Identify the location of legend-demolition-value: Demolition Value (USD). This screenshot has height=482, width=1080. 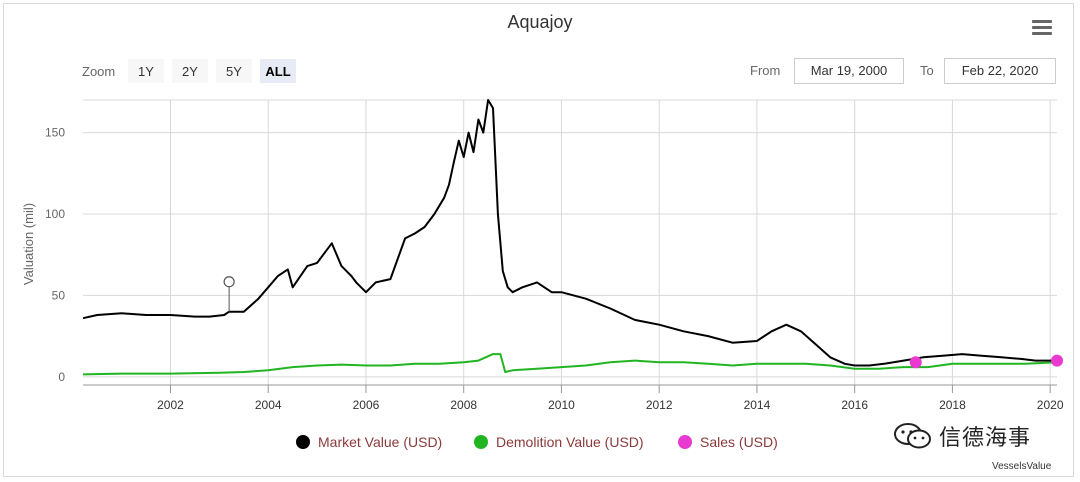
(559, 442).